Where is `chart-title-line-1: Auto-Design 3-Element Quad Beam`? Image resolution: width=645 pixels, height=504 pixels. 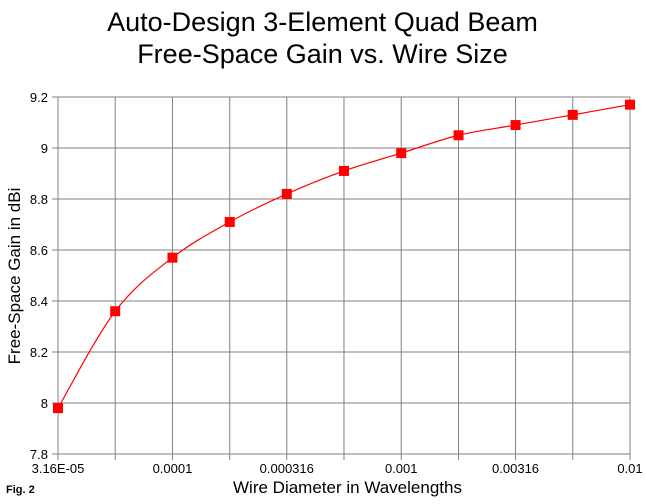 chart-title-line-1: Auto-Design 3-Element Quad Beam is located at coordinates (322, 22).